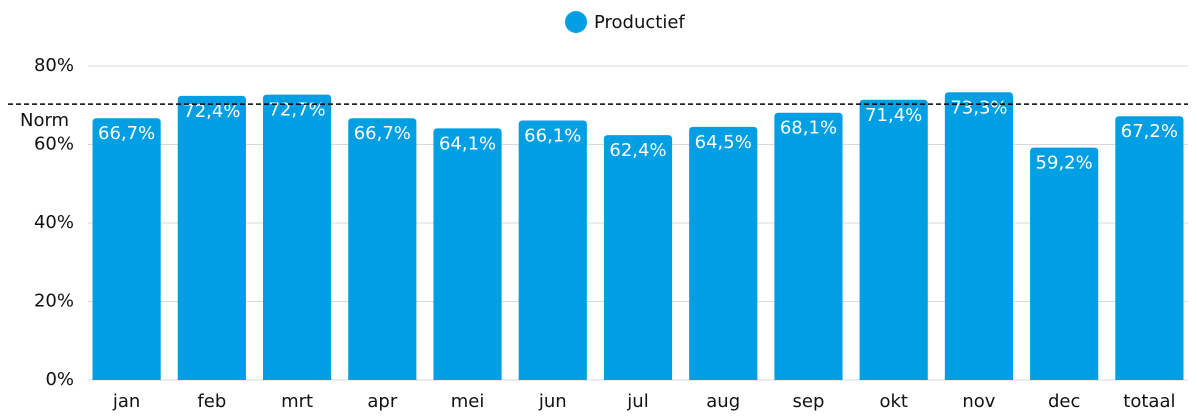  I want to click on x-tick-label: apr, so click(382, 401).